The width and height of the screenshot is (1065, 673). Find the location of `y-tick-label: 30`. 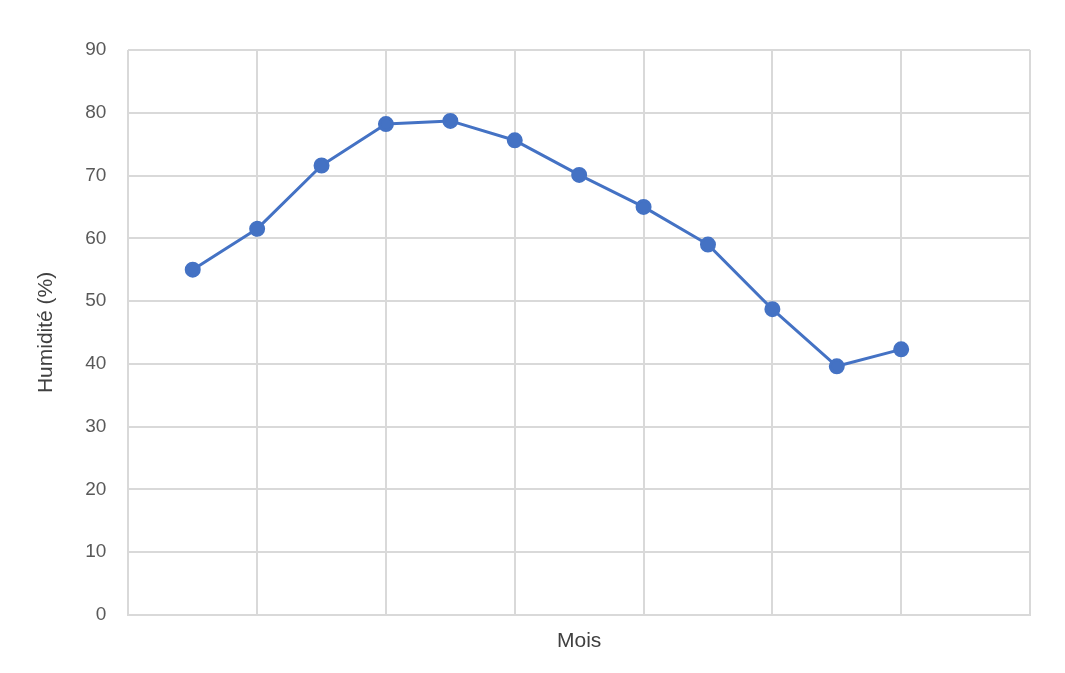

y-tick-label: 30 is located at coordinates (96, 425).